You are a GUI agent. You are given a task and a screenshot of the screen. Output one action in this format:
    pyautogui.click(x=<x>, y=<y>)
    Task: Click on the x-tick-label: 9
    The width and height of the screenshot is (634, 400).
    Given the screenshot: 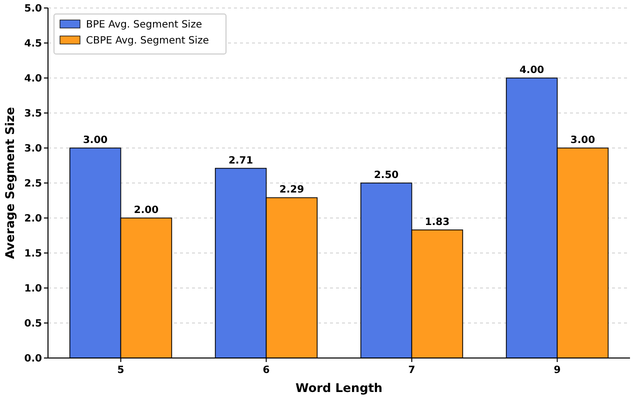 What is the action you would take?
    pyautogui.click(x=557, y=370)
    